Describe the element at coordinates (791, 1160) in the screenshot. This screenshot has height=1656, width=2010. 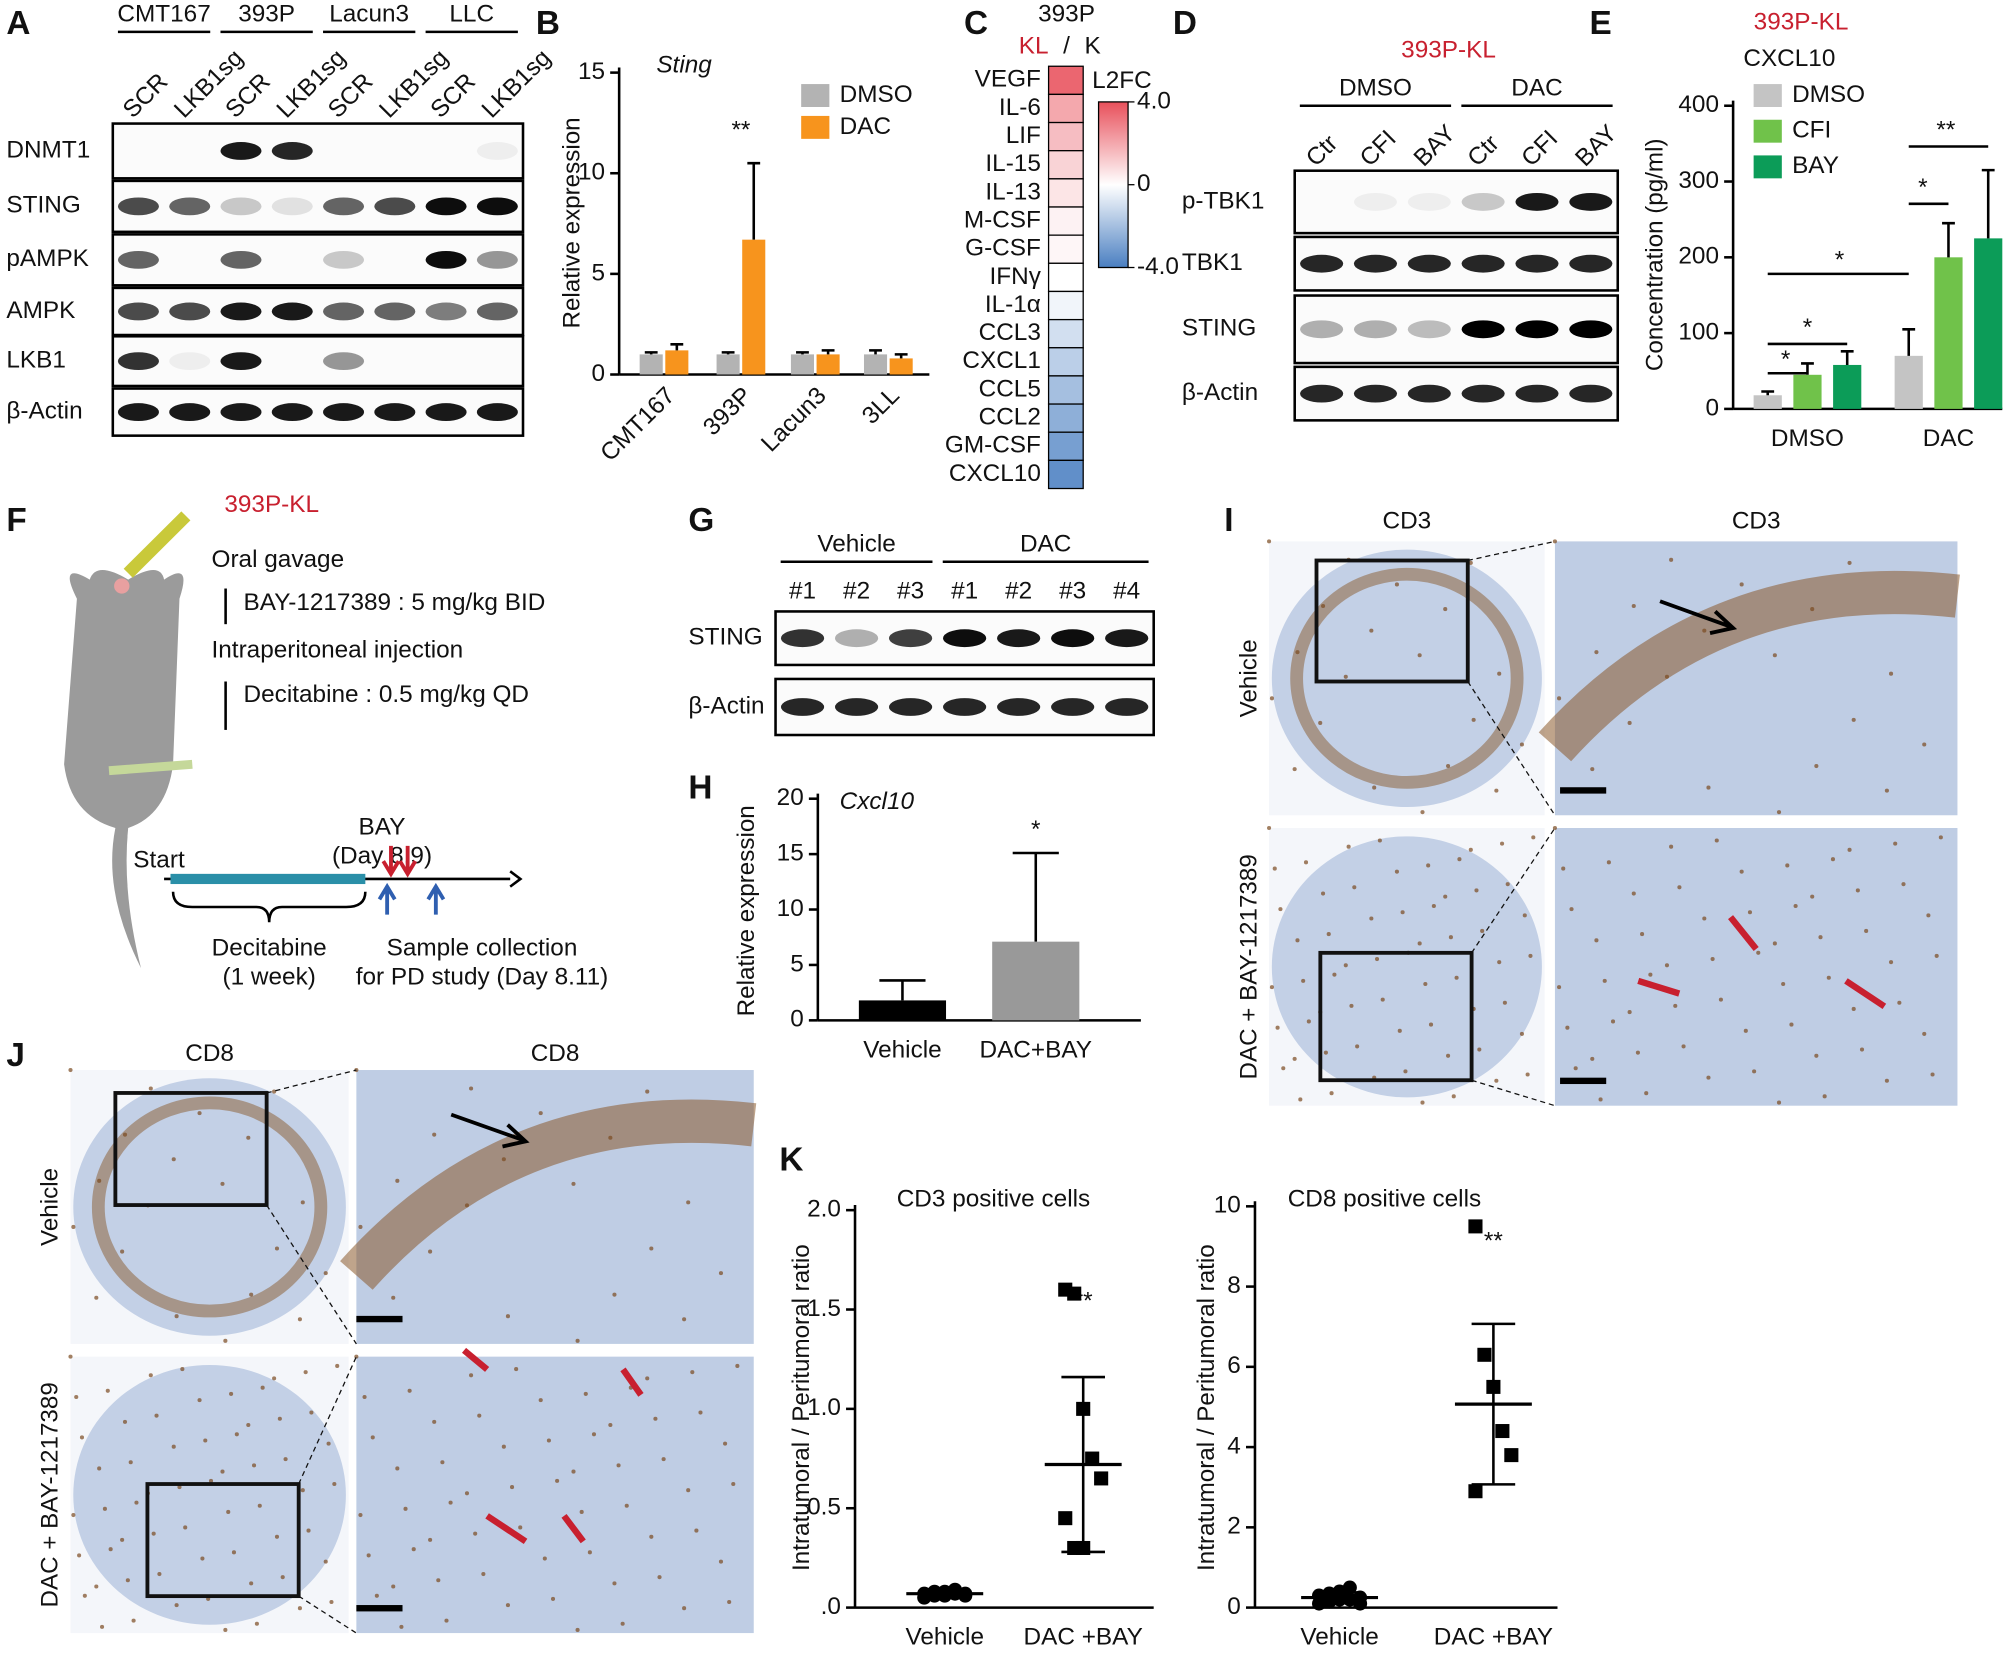
I see `panel-label: K` at that location.